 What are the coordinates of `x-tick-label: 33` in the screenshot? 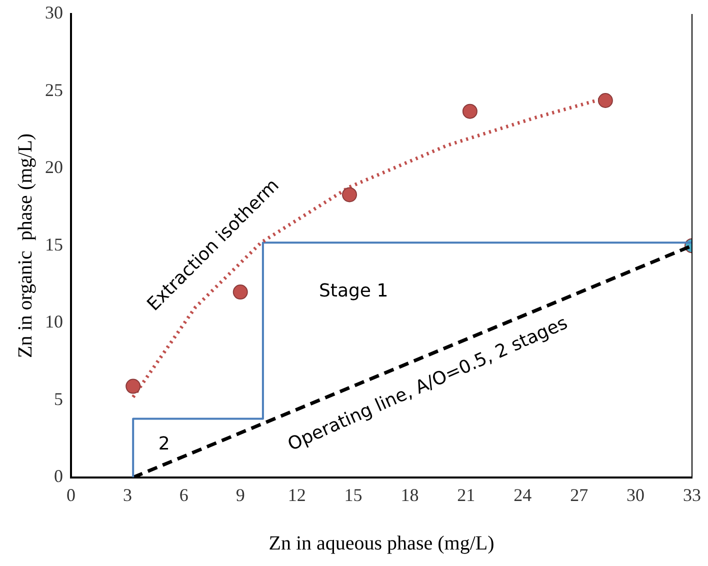 It's located at (692, 494).